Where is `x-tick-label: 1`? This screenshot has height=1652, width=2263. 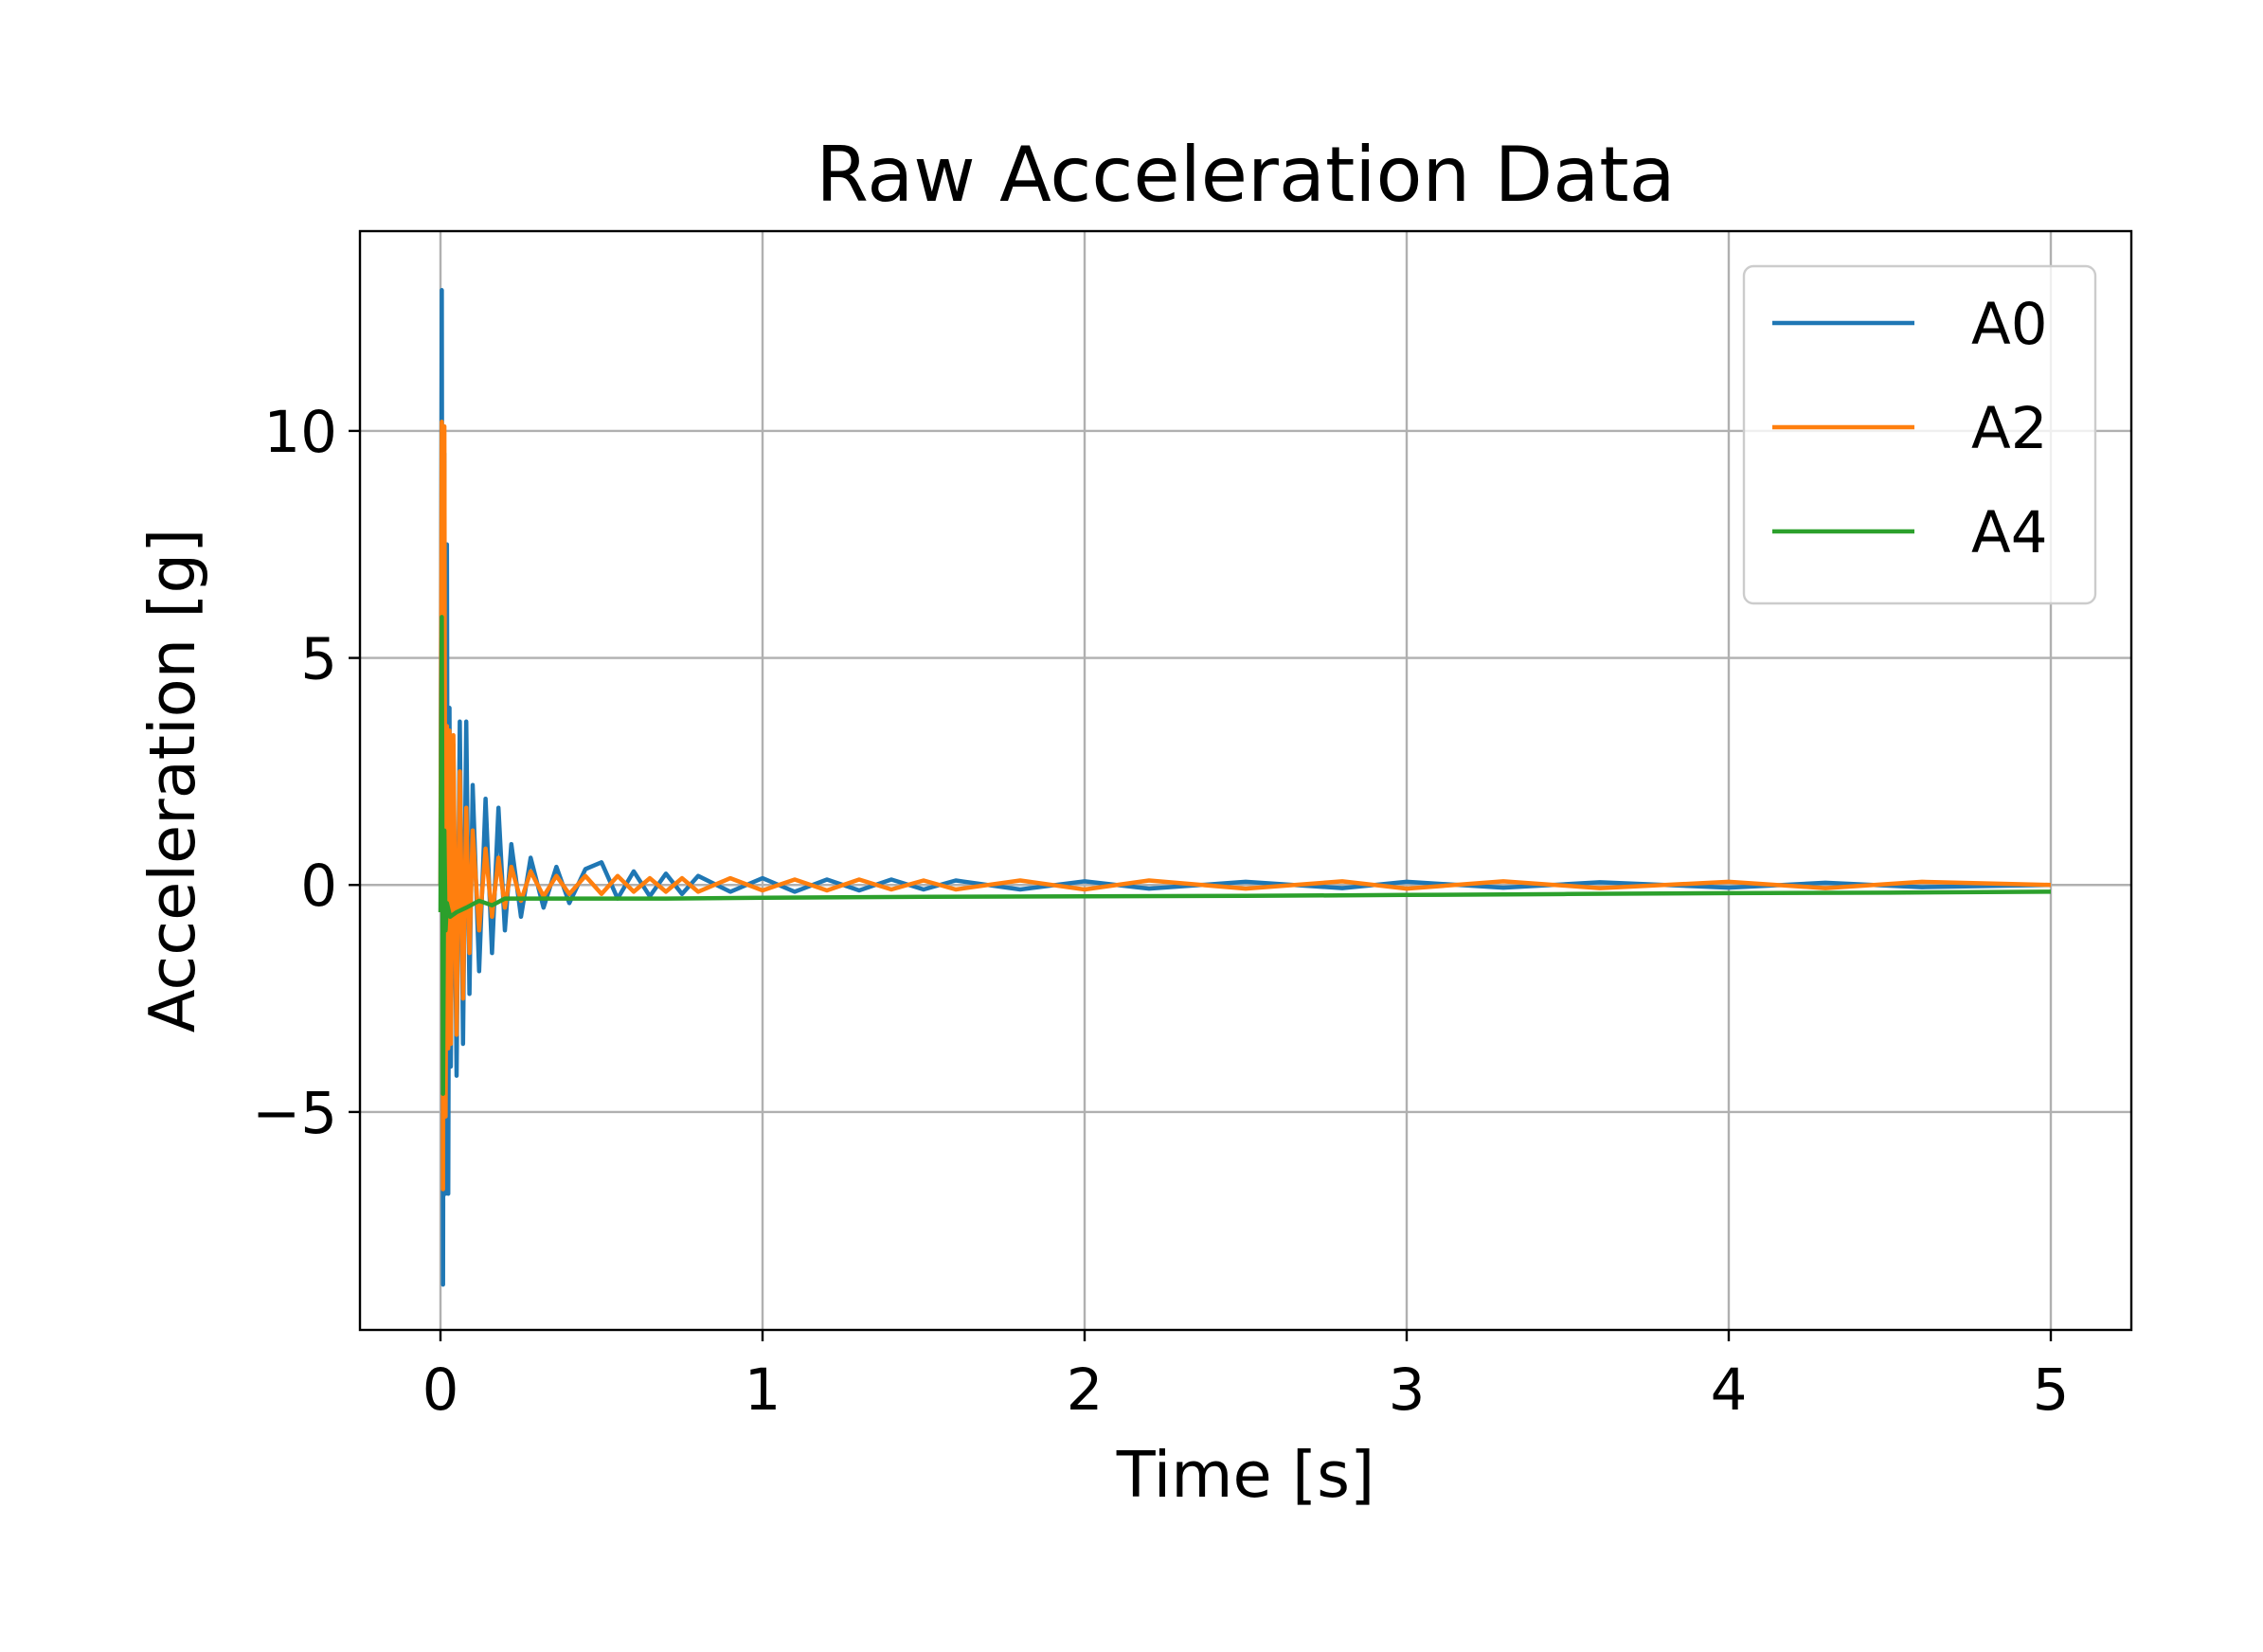 x-tick-label: 1 is located at coordinates (763, 1390).